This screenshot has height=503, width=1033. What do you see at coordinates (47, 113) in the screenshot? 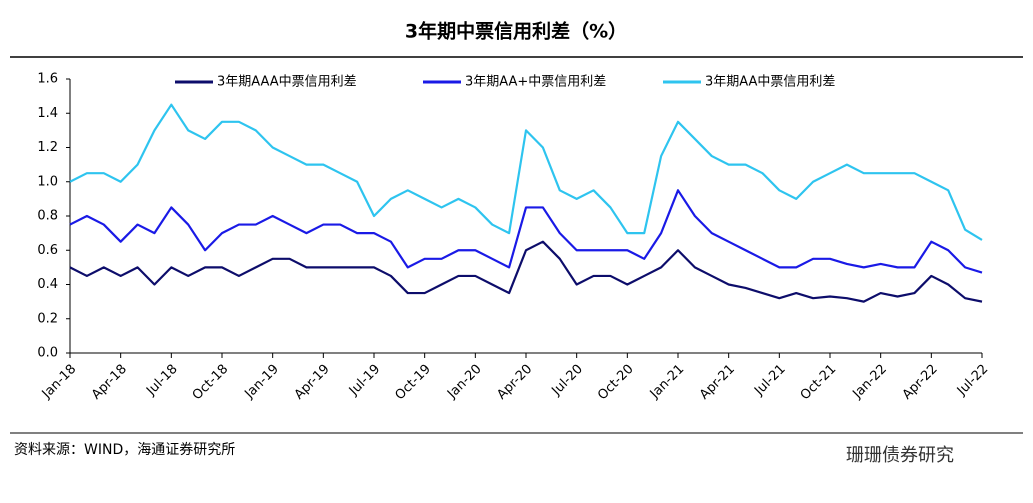
I see `y-tick-label: 1.4` at bounding box center [47, 113].